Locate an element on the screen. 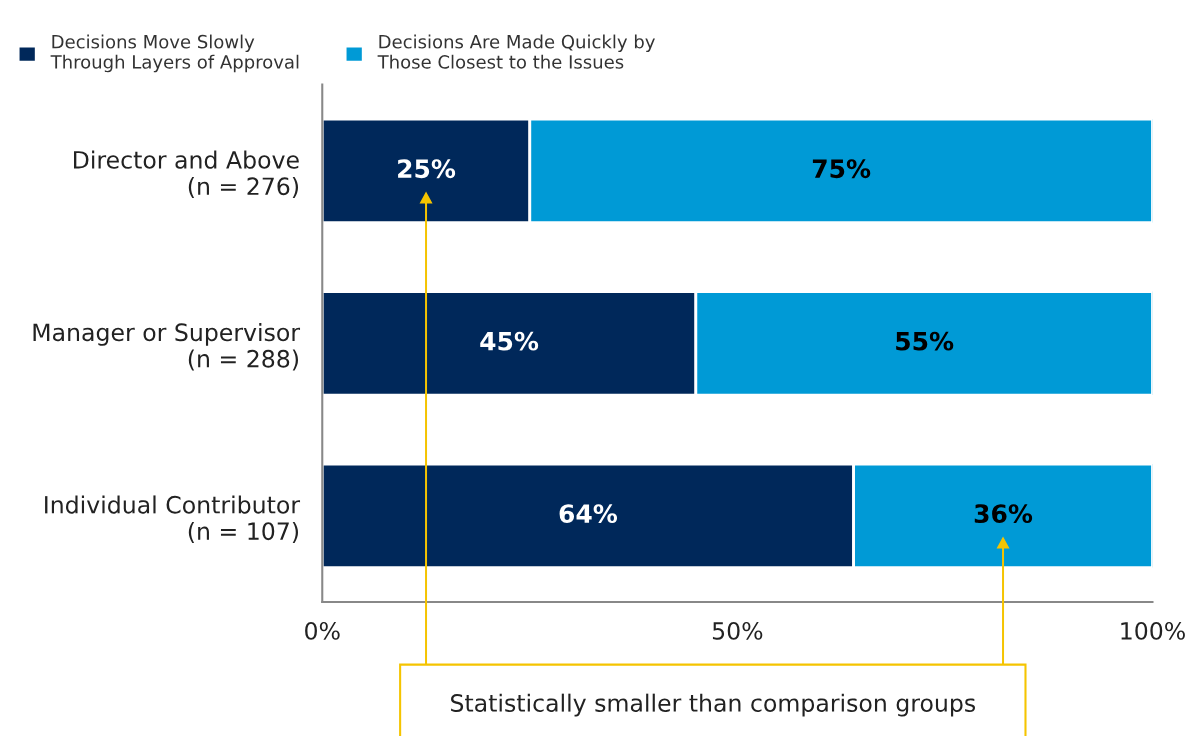 This screenshot has height=736, width=1198. data-label: 75% is located at coordinates (841, 169).